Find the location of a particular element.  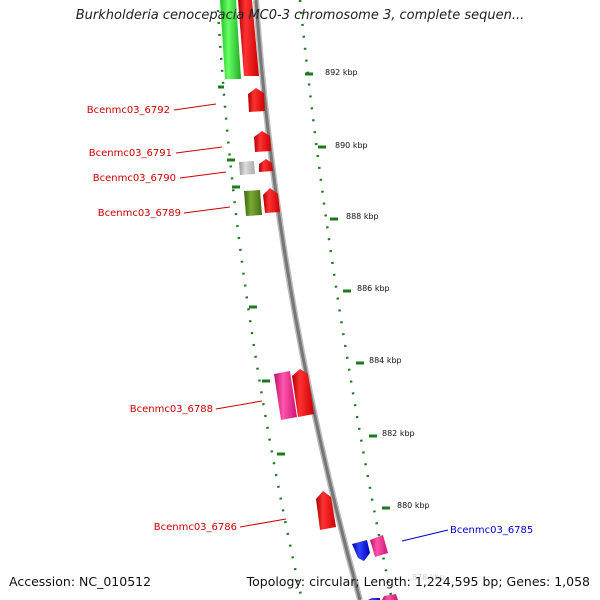

cds-6789-olive is located at coordinates (253, 203).